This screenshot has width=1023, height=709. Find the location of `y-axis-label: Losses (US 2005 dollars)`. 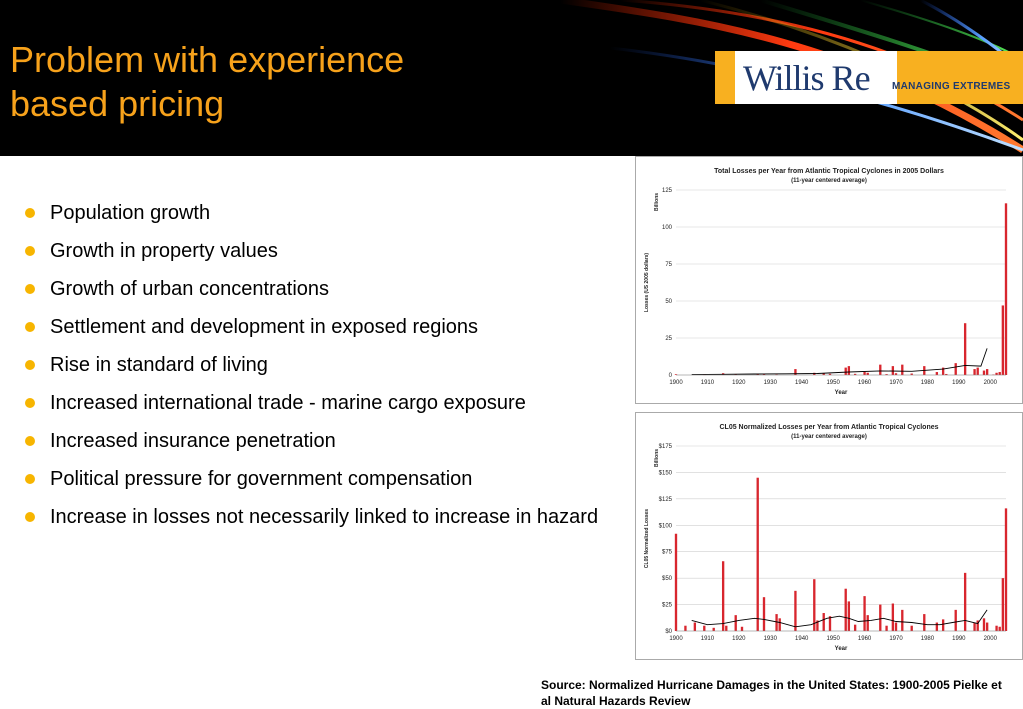

y-axis-label: Losses (US 2005 dollars) is located at coordinates (647, 283).